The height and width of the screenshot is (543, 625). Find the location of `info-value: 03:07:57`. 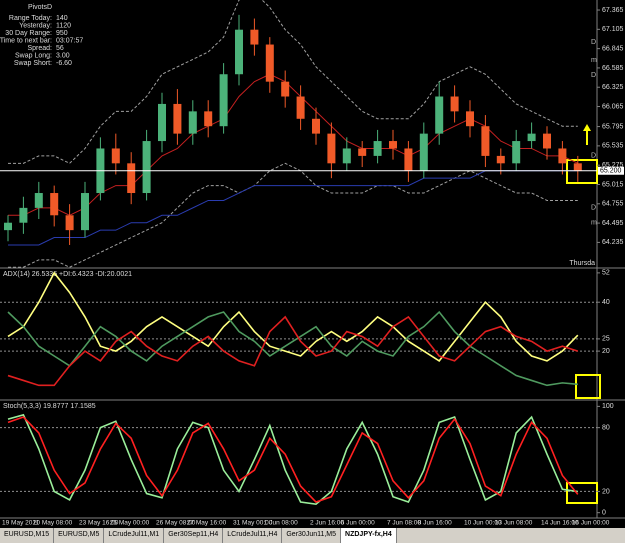

info-value: 03:07:57 is located at coordinates (69, 40).